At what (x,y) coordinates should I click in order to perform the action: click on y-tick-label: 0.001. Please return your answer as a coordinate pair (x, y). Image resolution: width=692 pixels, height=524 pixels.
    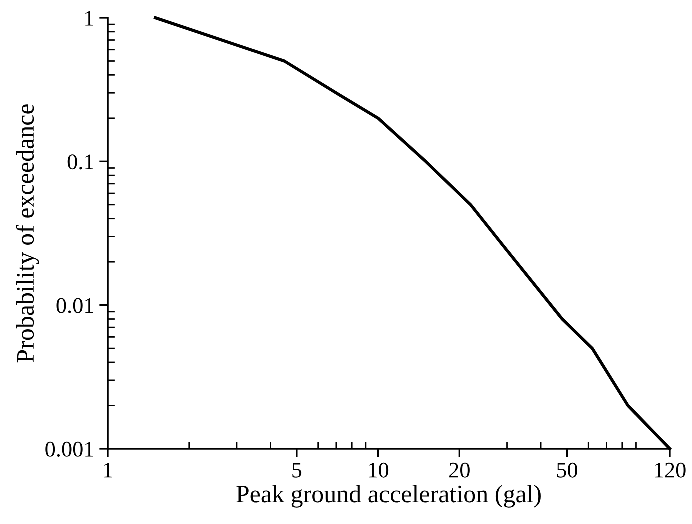
    Looking at the image, I should click on (70, 450).